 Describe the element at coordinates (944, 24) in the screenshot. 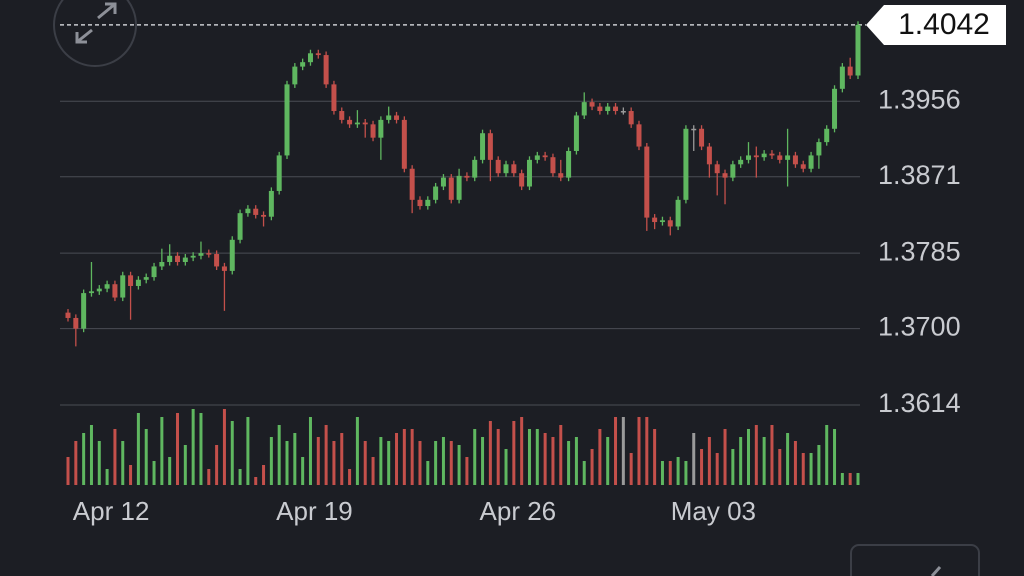

I see `last-price-label: 1.4042` at that location.